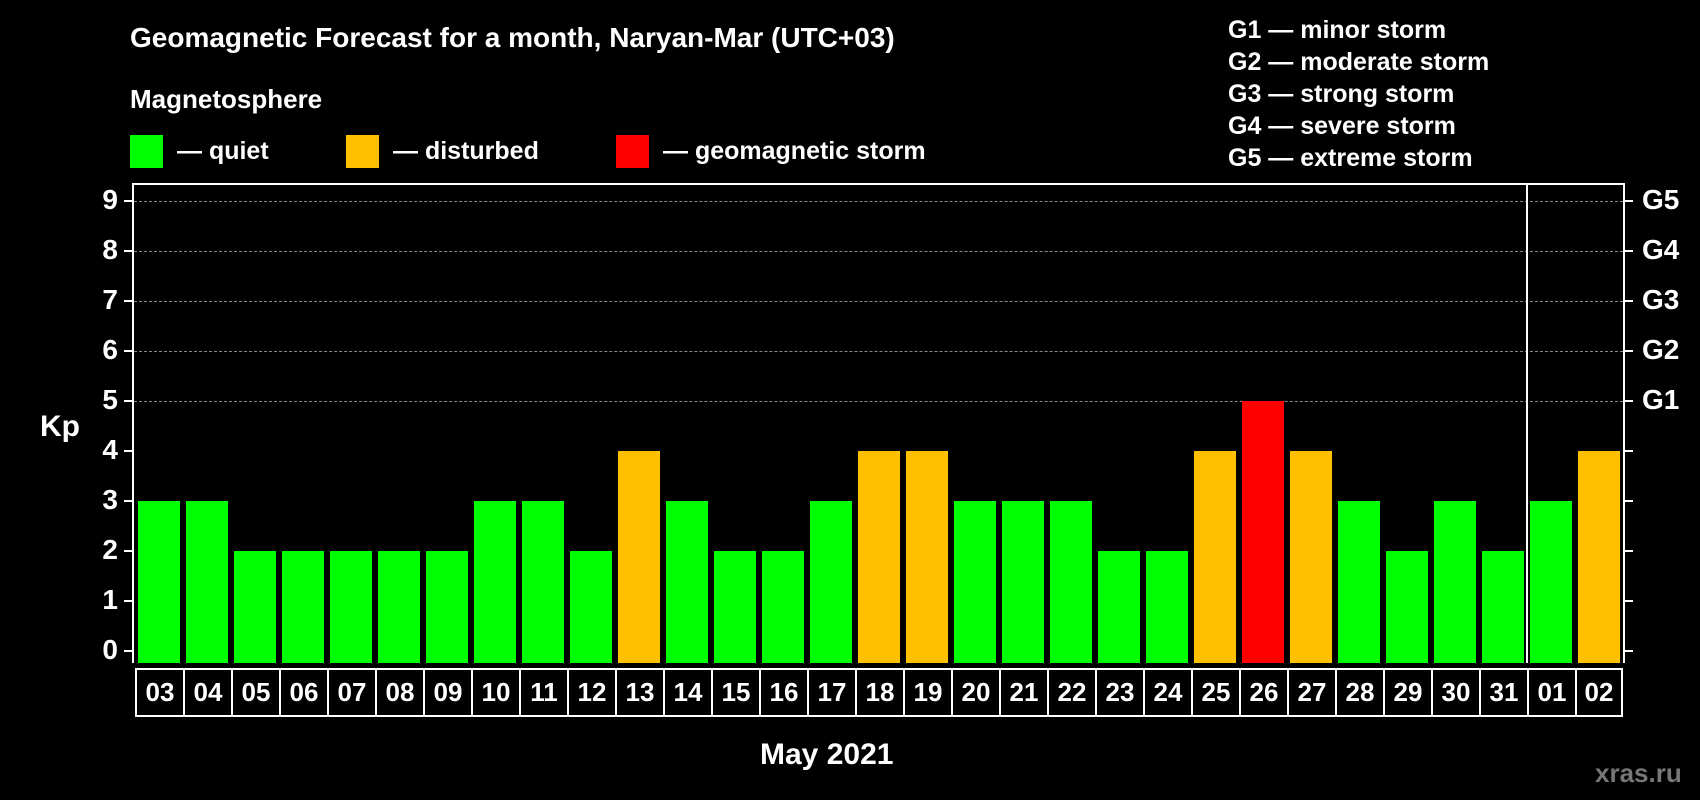 This screenshot has width=1700, height=800. Describe the element at coordinates (110, 249) in the screenshot. I see `y-tick-label: 8` at that location.